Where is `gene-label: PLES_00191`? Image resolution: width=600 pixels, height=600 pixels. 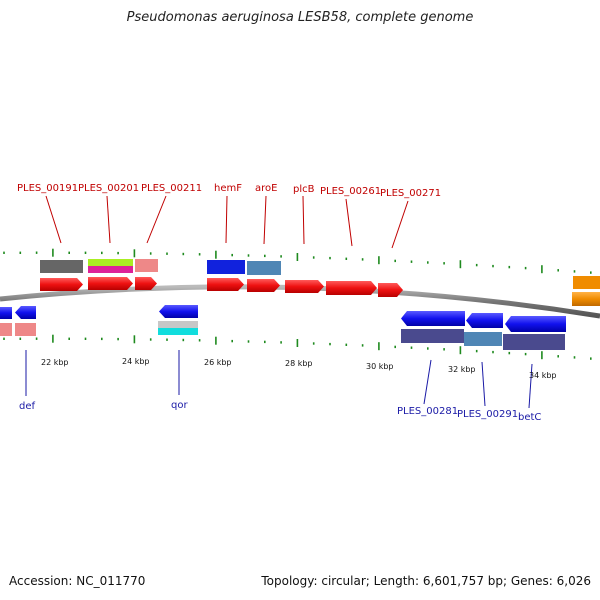 gene-label: PLES_00191 is located at coordinates (47, 188).